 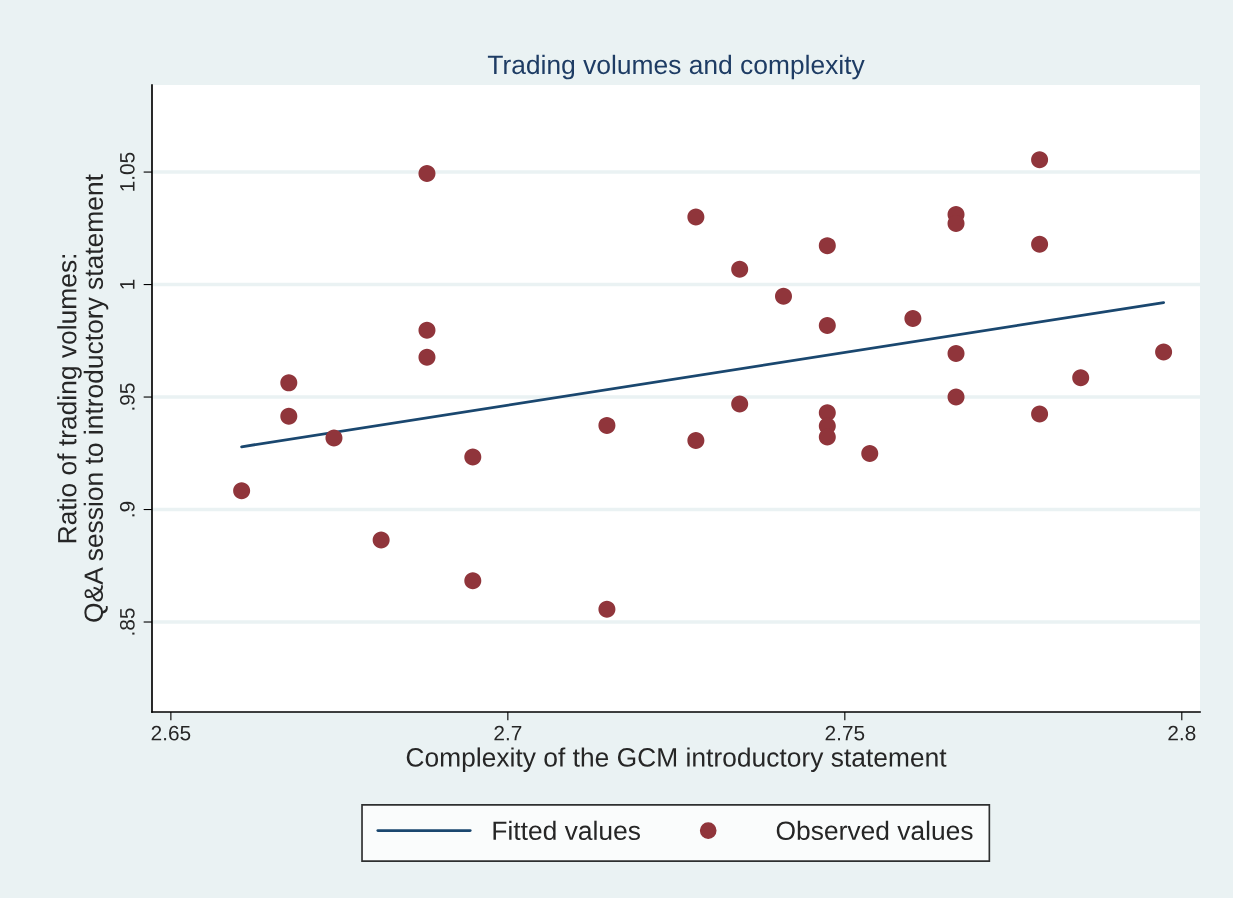 What do you see at coordinates (171, 733) in the screenshot?
I see `x-tick-label: 2.65` at bounding box center [171, 733].